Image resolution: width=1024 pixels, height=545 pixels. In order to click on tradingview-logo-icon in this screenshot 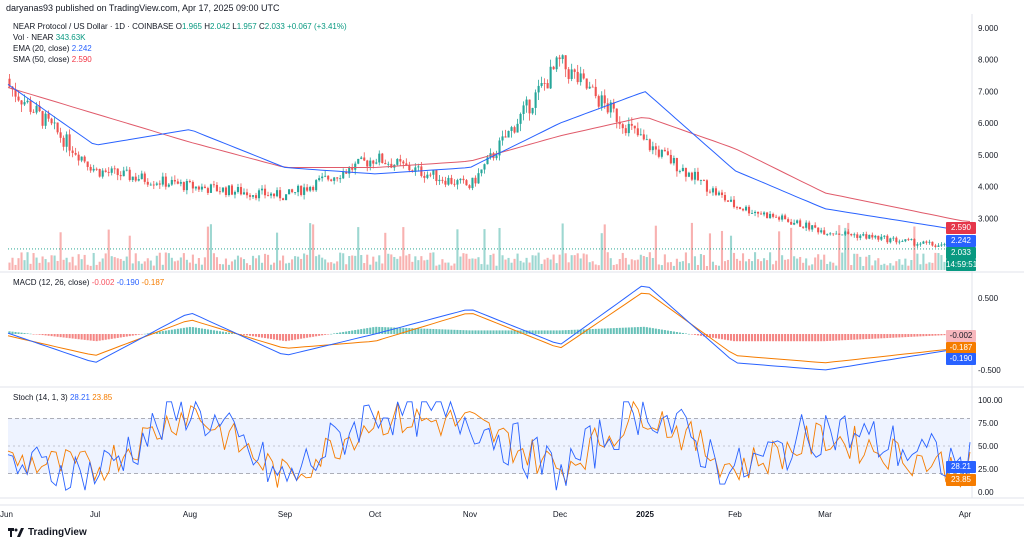, I will do `click(16, 532)`.